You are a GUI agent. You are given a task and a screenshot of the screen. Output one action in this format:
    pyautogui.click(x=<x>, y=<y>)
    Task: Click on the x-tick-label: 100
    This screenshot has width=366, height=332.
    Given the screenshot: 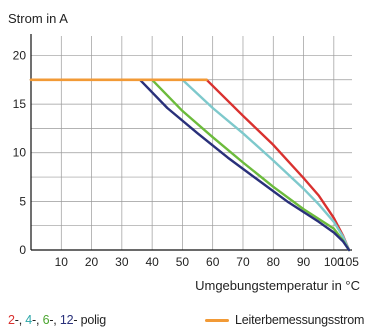 What is the action you would take?
    pyautogui.click(x=334, y=262)
    